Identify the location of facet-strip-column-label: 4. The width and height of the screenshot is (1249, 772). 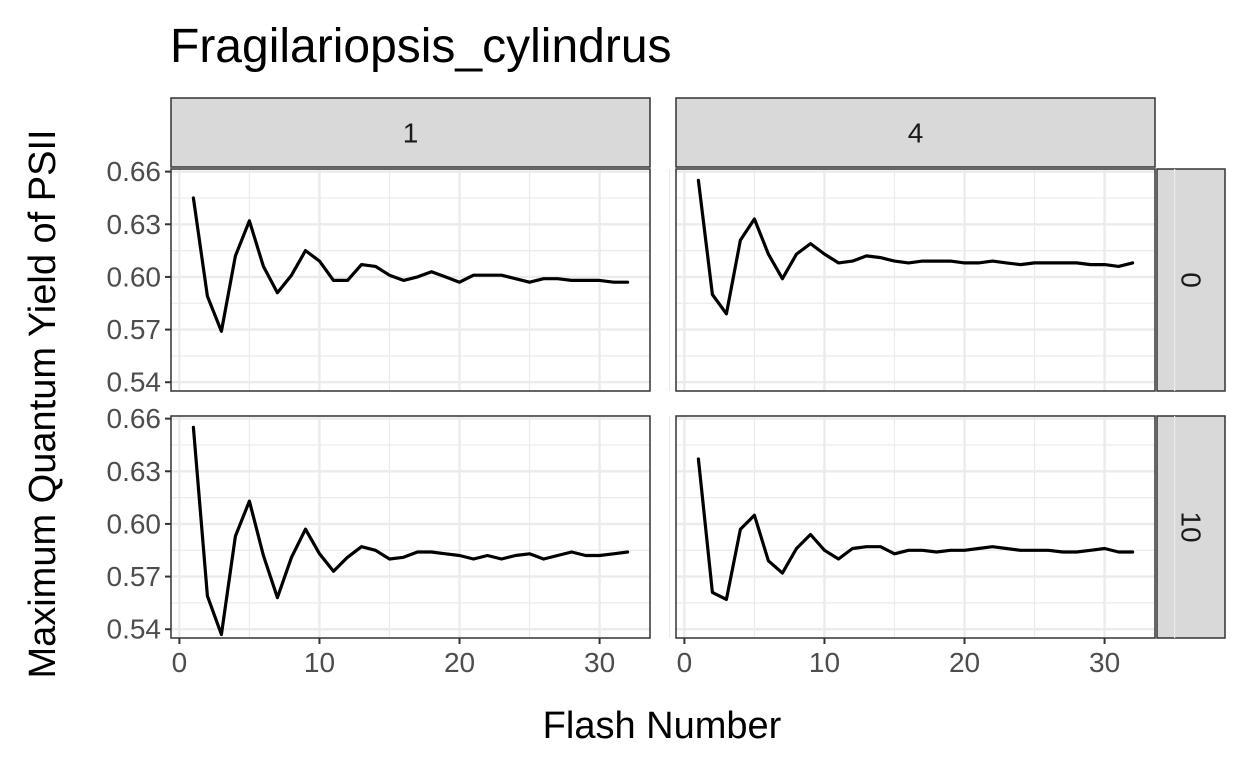
(916, 133).